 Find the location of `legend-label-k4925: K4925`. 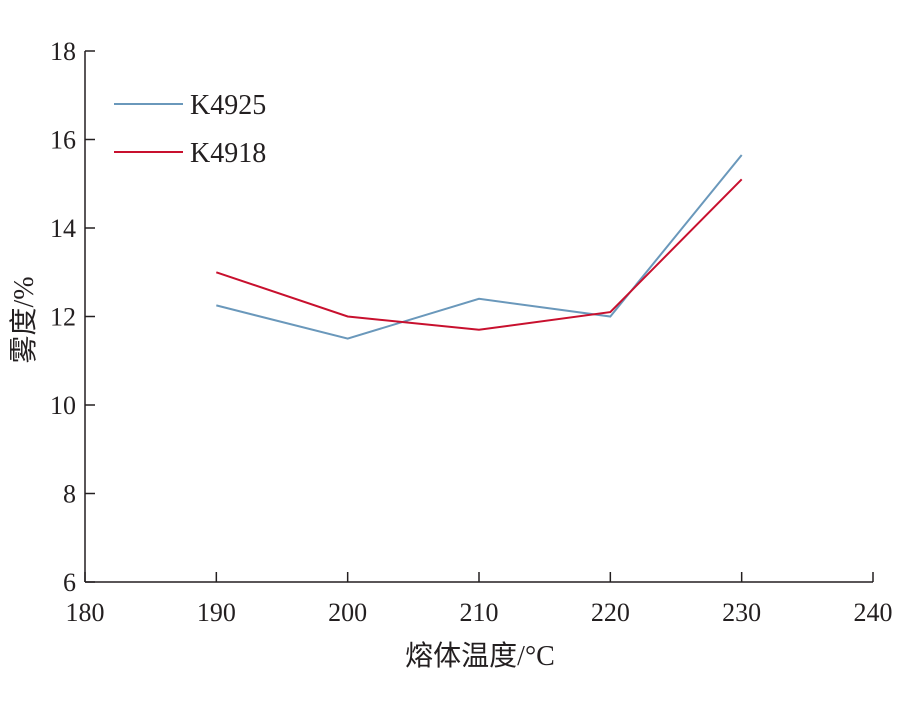

legend-label-k4925: K4925 is located at coordinates (228, 105).